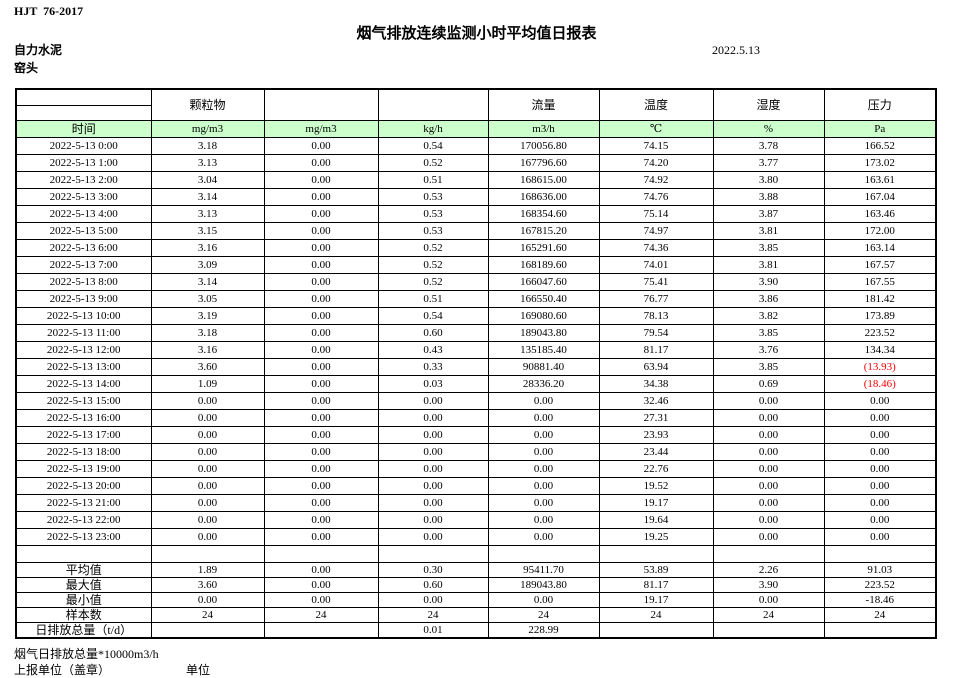 The height and width of the screenshot is (678, 953). Describe the element at coordinates (83, 401) in the screenshot. I see `time-cell: 2022-5-13 15:00` at that location.